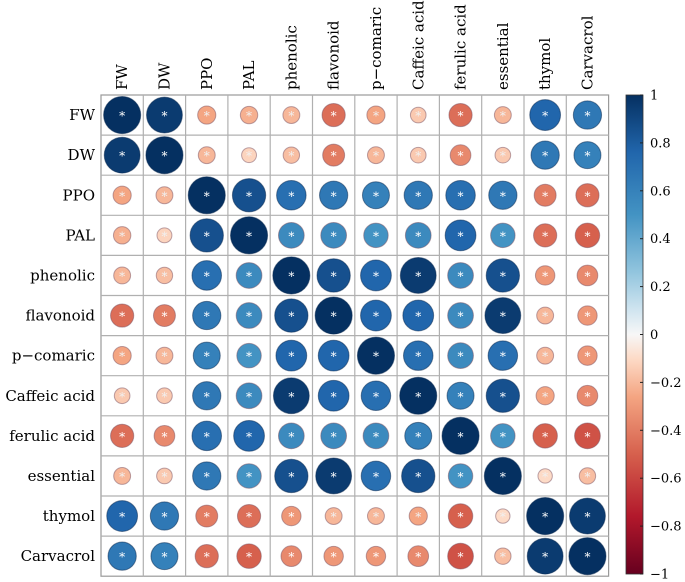  I want to click on colorbar-tick-label: −0.2, so click(666, 383).